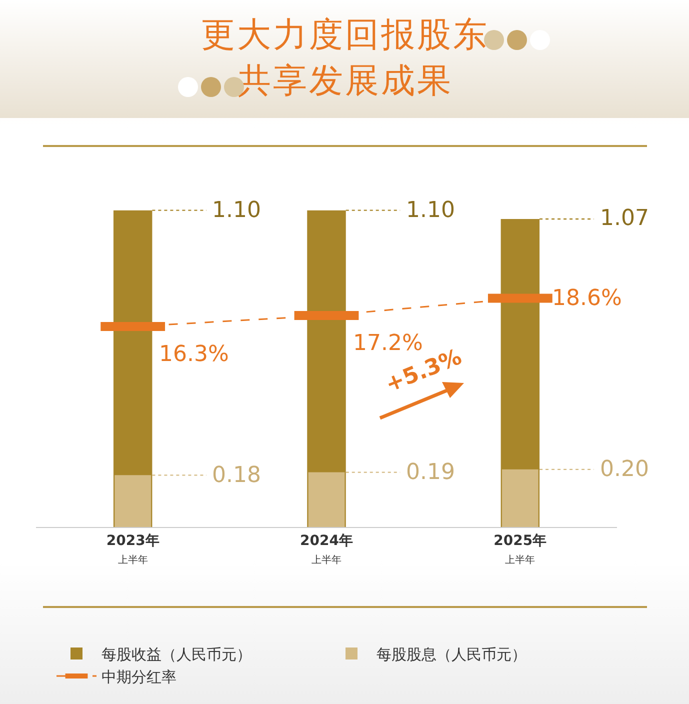  I want to click on legend-label: 每股股息（人民币元）, so click(451, 654).